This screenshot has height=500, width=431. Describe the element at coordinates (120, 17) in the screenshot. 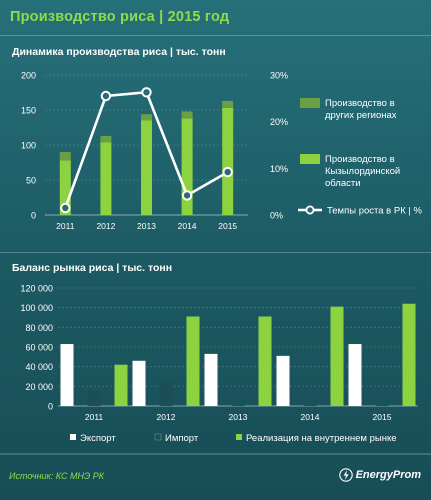

I see `page-title: Производство риса | 2015 год` at that location.